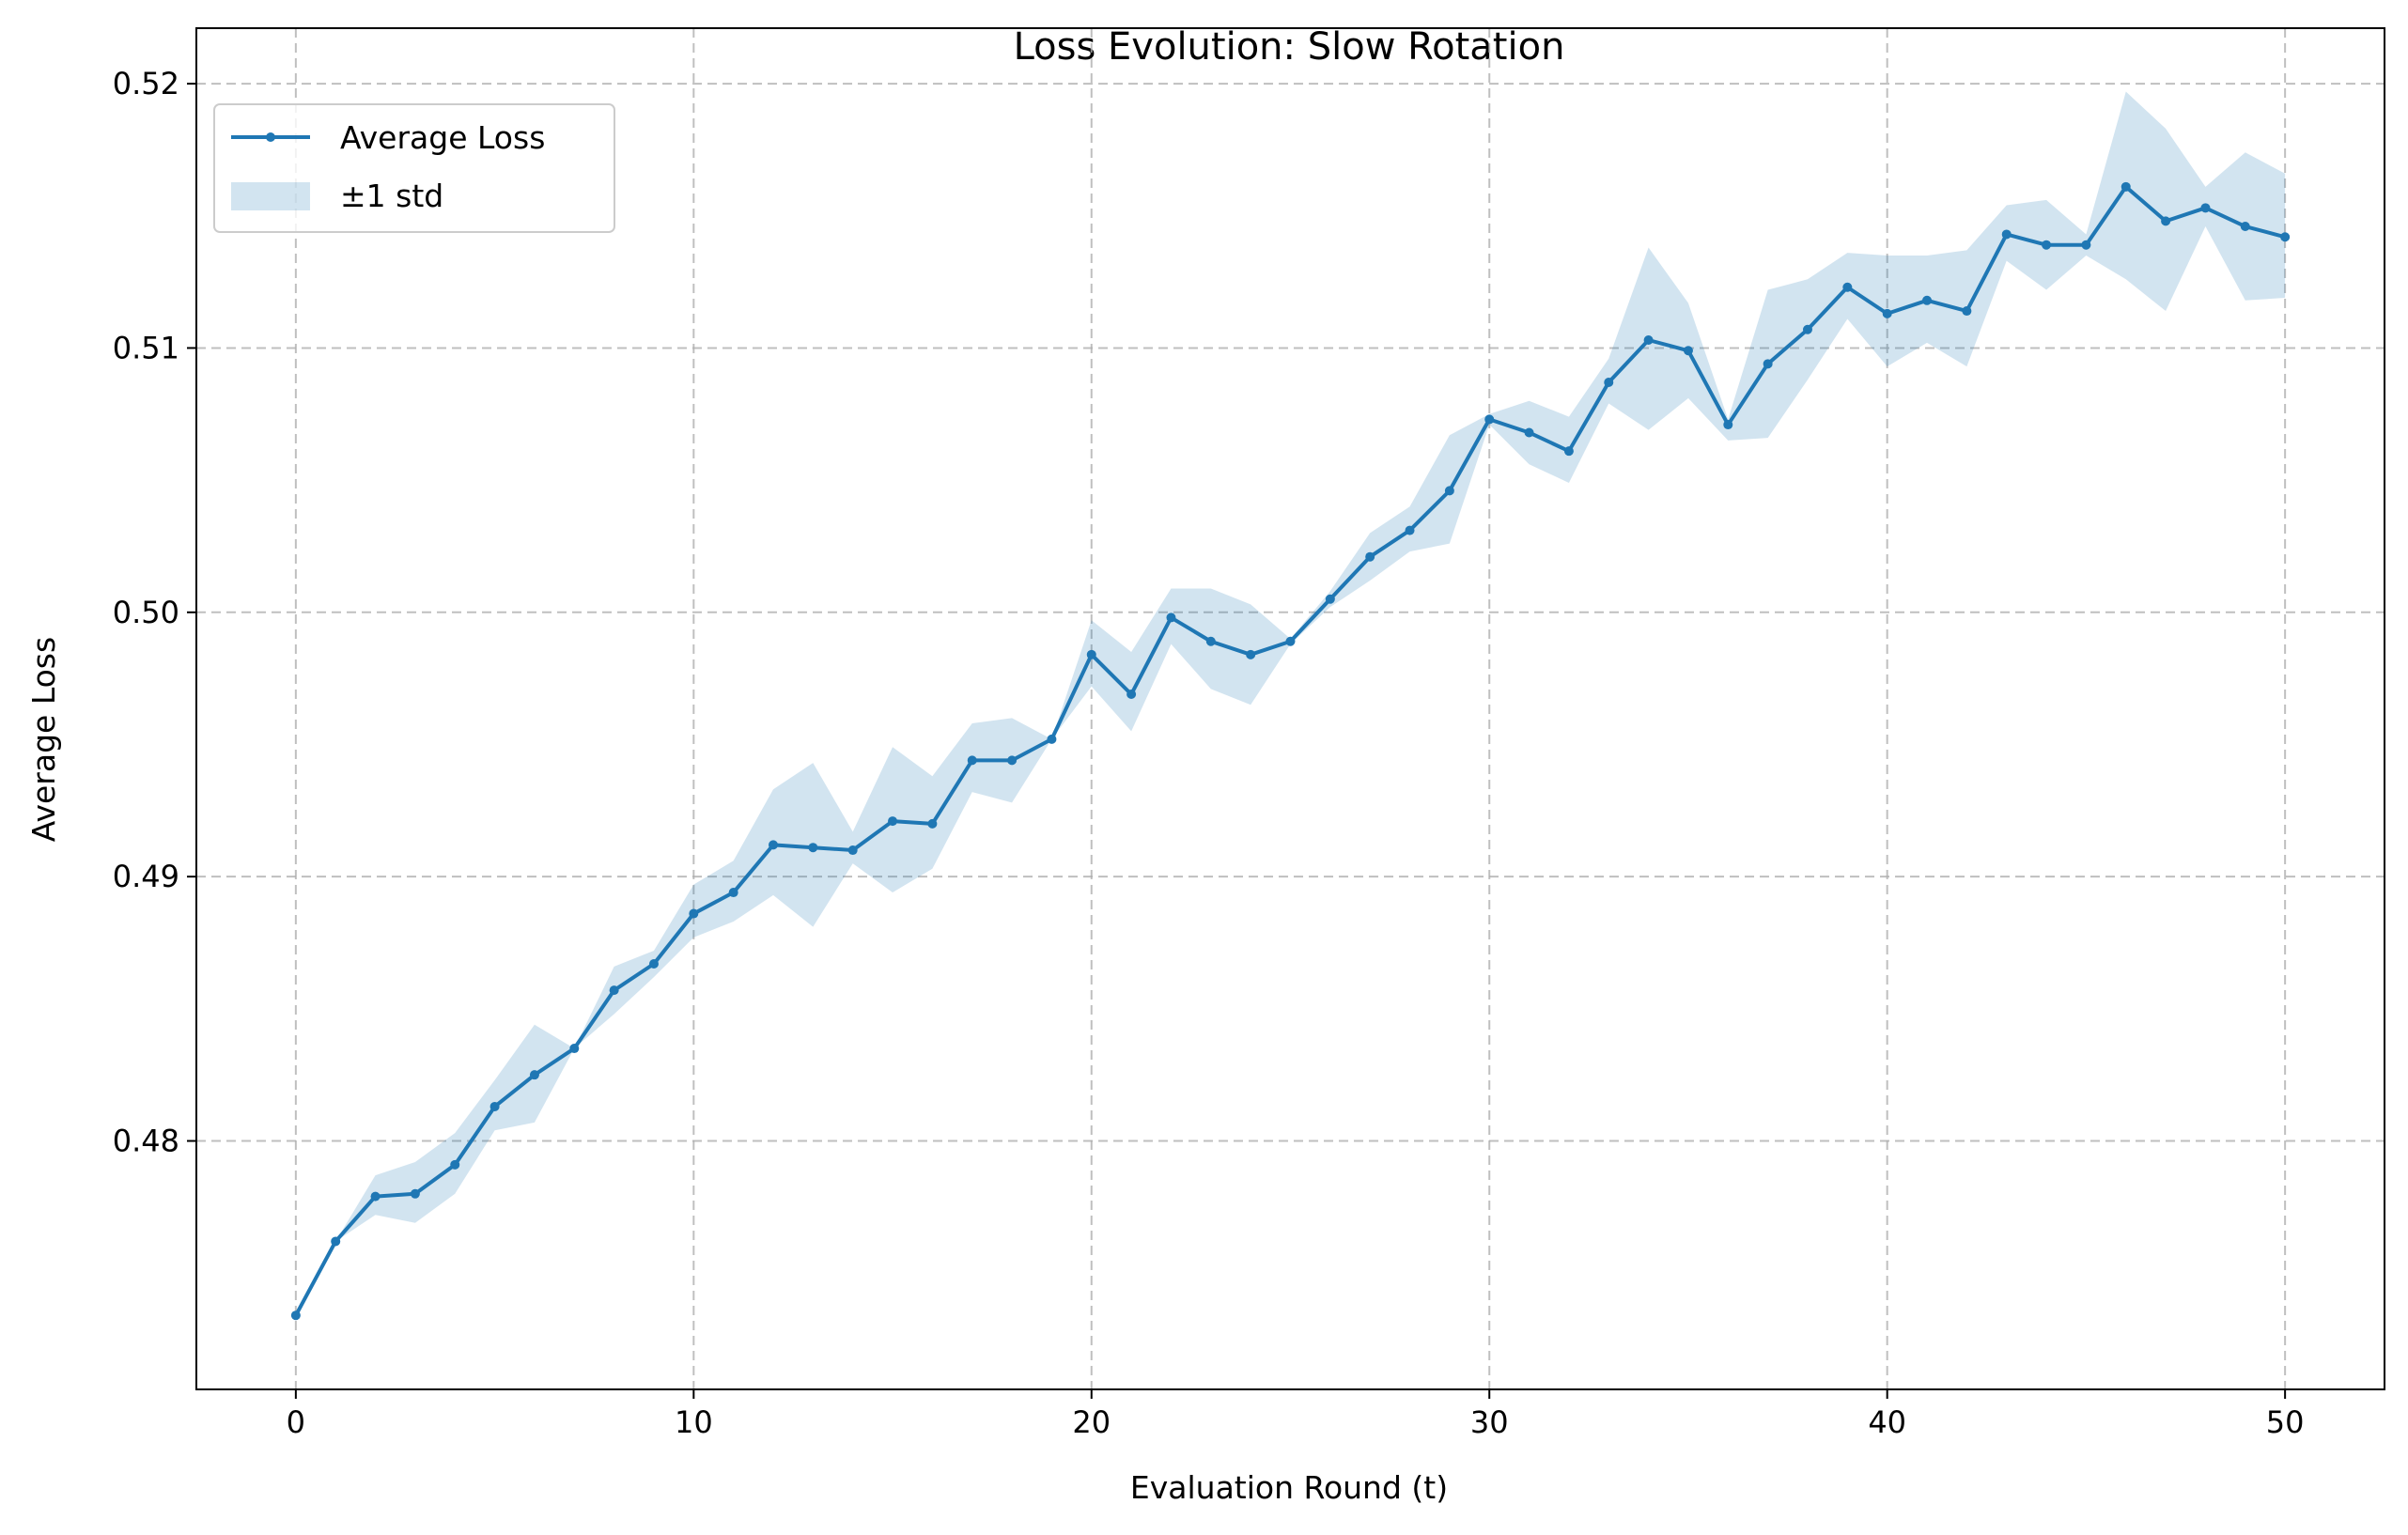  What do you see at coordinates (146, 347) in the screenshot?
I see `y-tick-label: 0.51` at bounding box center [146, 347].